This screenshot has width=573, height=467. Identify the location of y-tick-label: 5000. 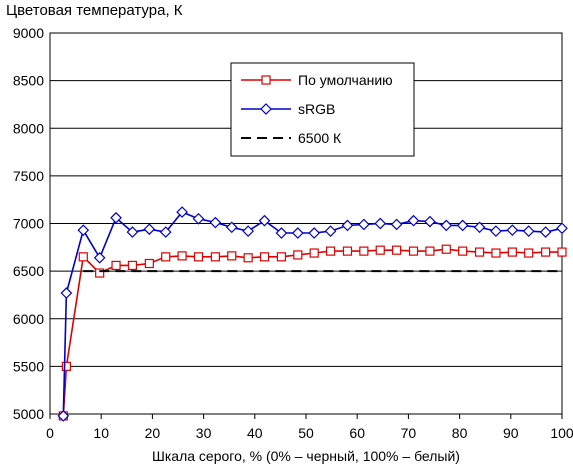
(28, 414).